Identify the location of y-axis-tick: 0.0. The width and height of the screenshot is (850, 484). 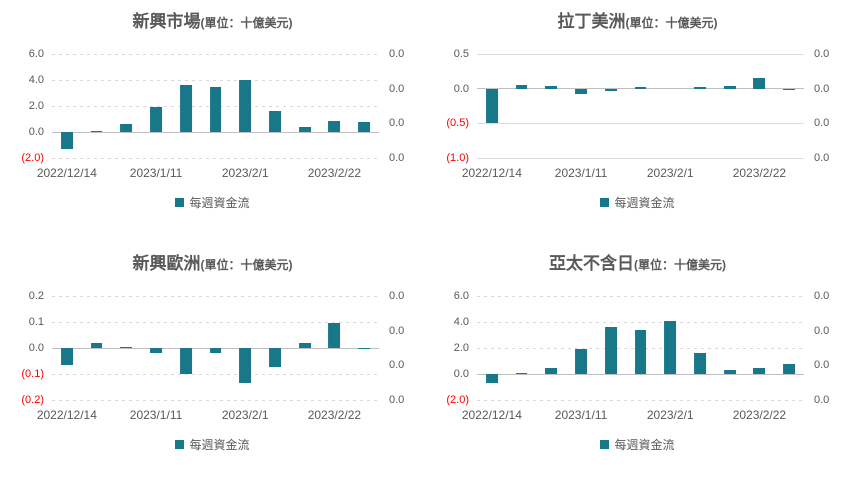
(461, 88).